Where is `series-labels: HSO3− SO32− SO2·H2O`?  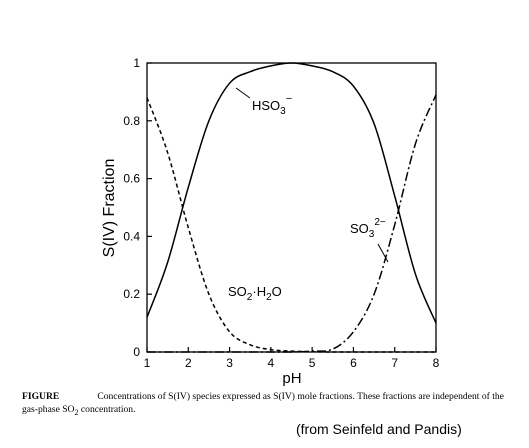
series-labels: HSO3− SO32− SO2·H2O is located at coordinates (308, 195).